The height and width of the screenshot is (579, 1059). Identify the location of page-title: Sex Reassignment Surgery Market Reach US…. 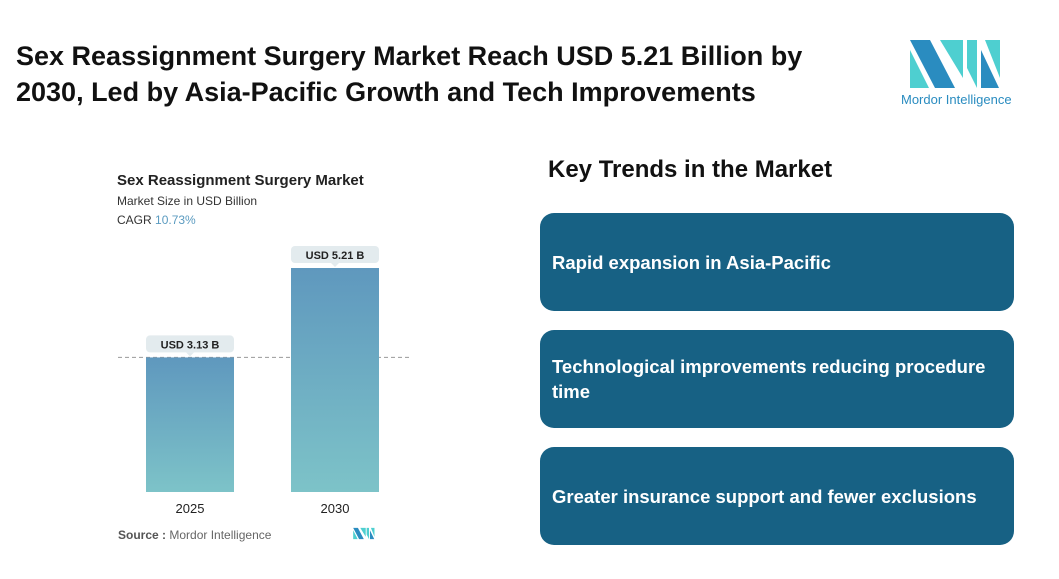
(409, 74).